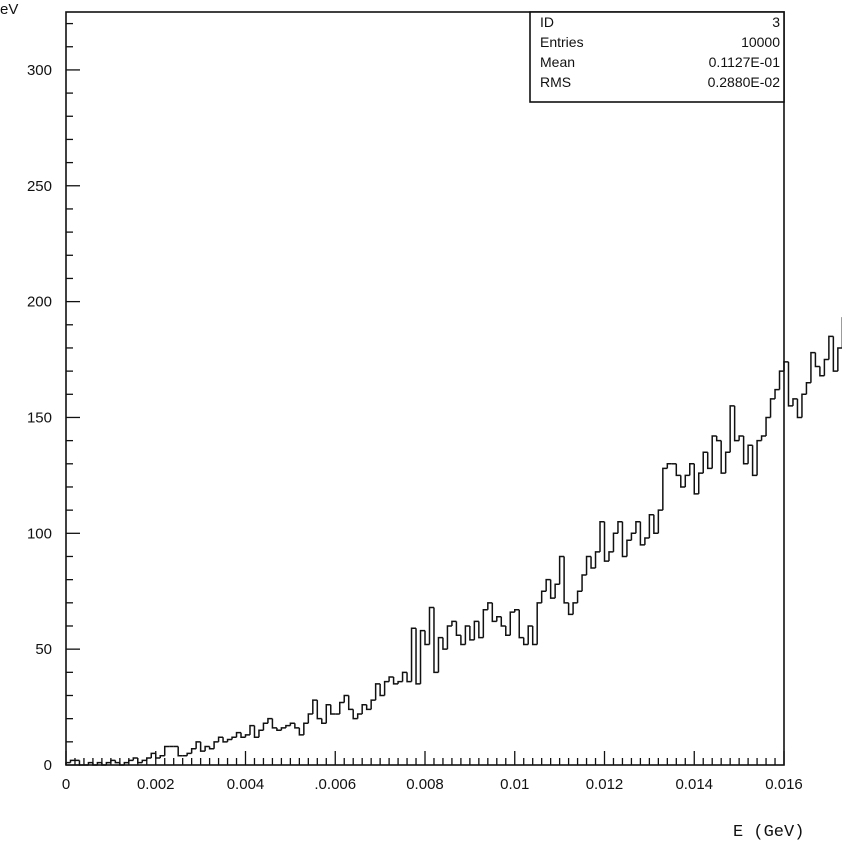  I want to click on y-tick-label: 250, so click(39, 186).